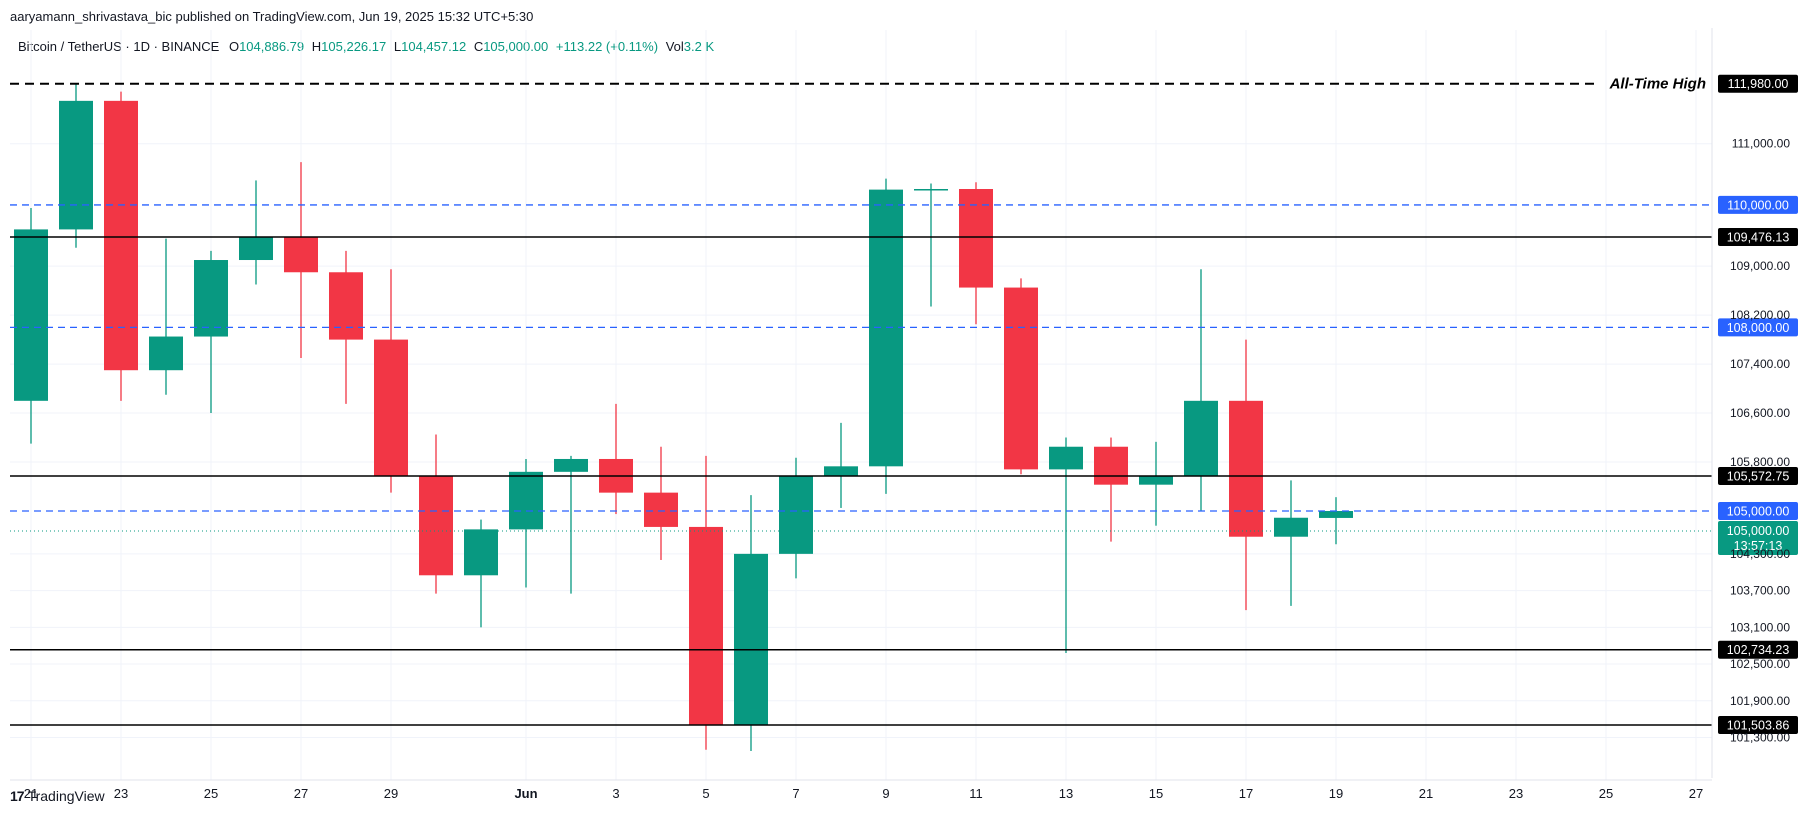 The width and height of the screenshot is (1813, 816). What do you see at coordinates (615, 793) in the screenshot?
I see `date-tick-label: 3` at bounding box center [615, 793].